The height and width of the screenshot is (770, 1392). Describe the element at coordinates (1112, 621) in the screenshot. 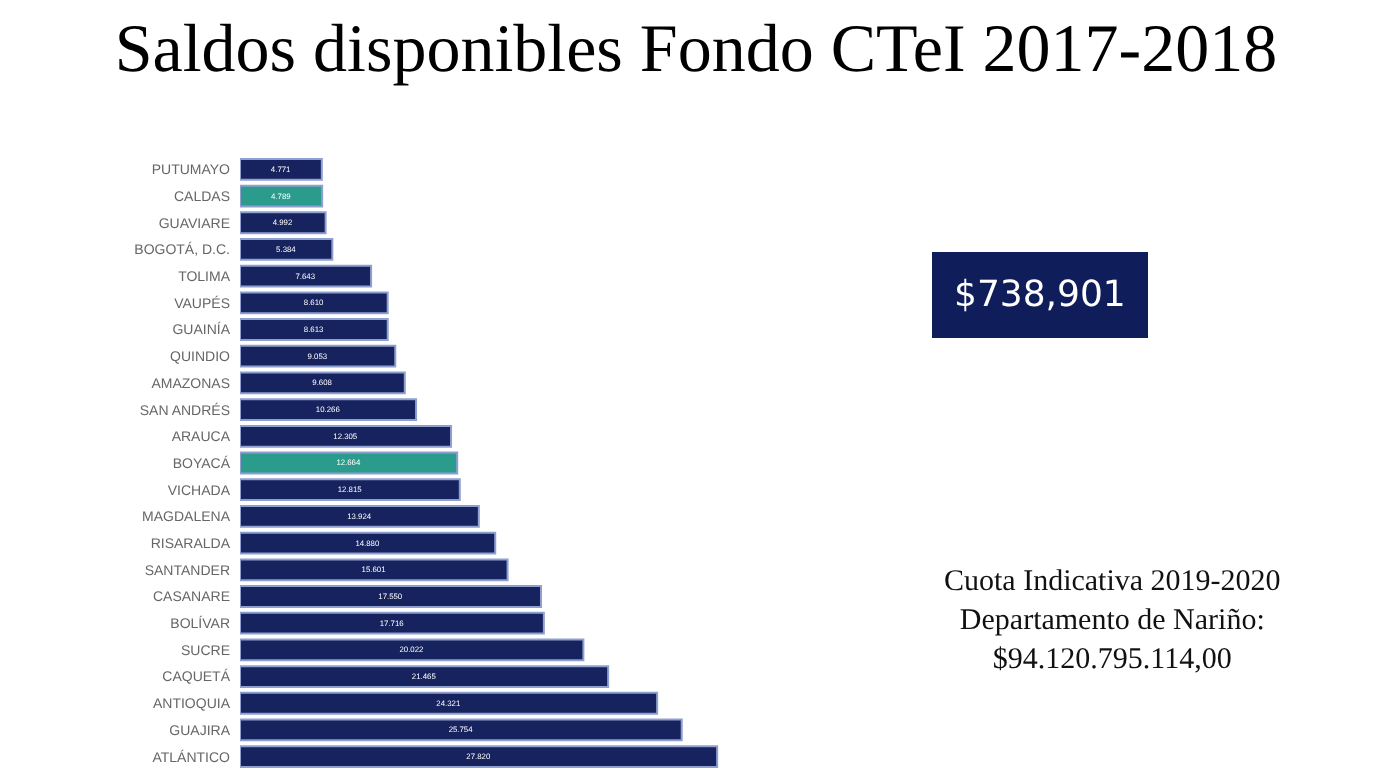

I see `text: Cuota Indicativa 2019-2020 Departamento de Nariño: $94.120.795.114,00` at that location.